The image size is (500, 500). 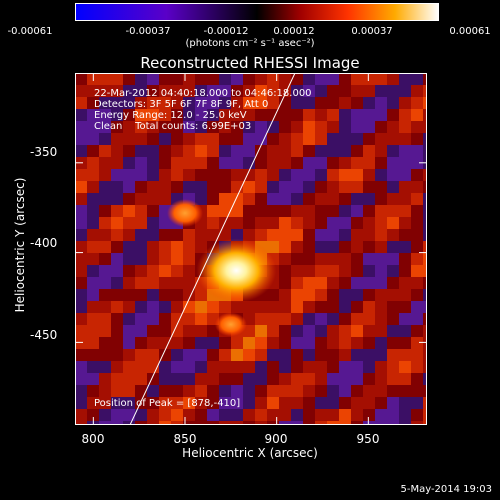 I want to click on footer-date: 5-May-2014 19:03, so click(x=446, y=489).